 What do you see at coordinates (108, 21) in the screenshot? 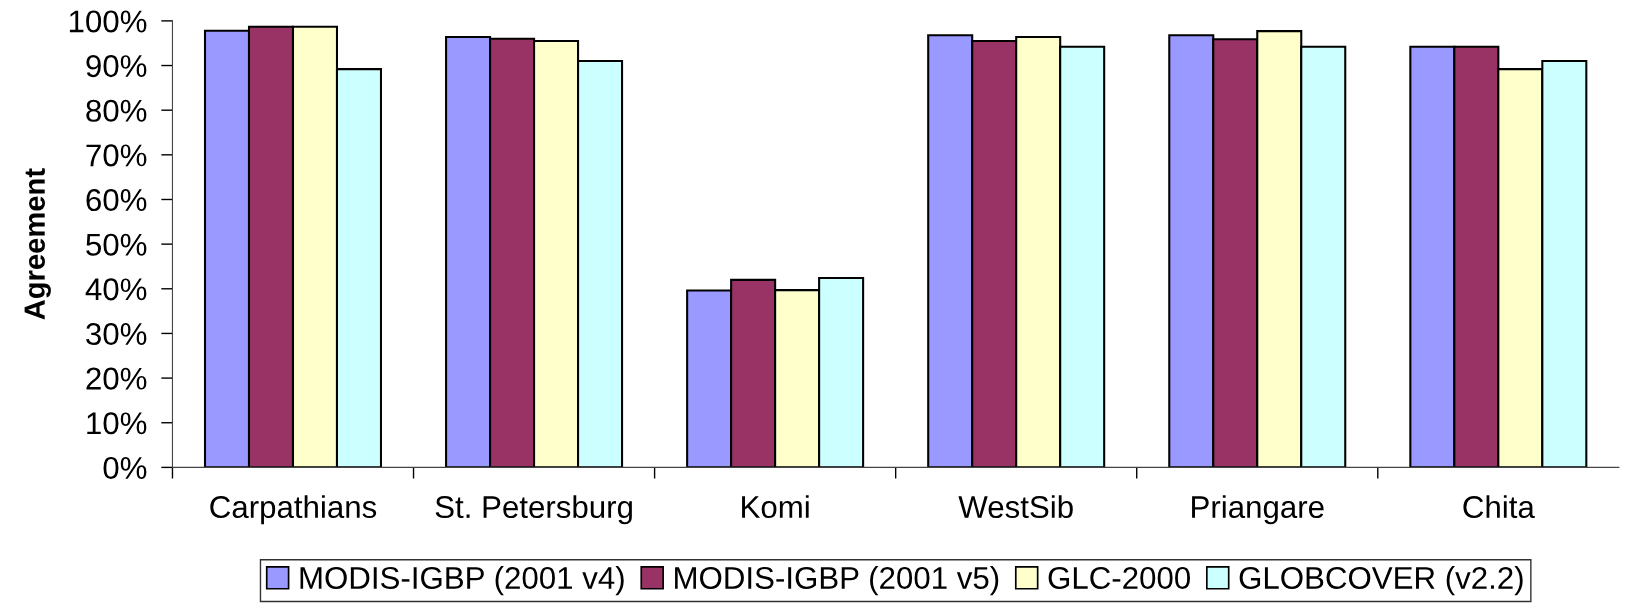
I see `y-tick-label: 100%` at bounding box center [108, 21].